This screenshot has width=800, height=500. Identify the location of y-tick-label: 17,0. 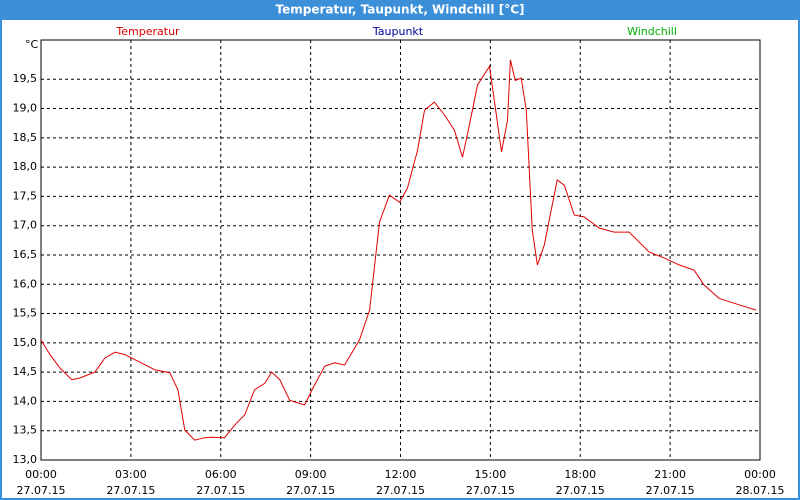
(25, 225).